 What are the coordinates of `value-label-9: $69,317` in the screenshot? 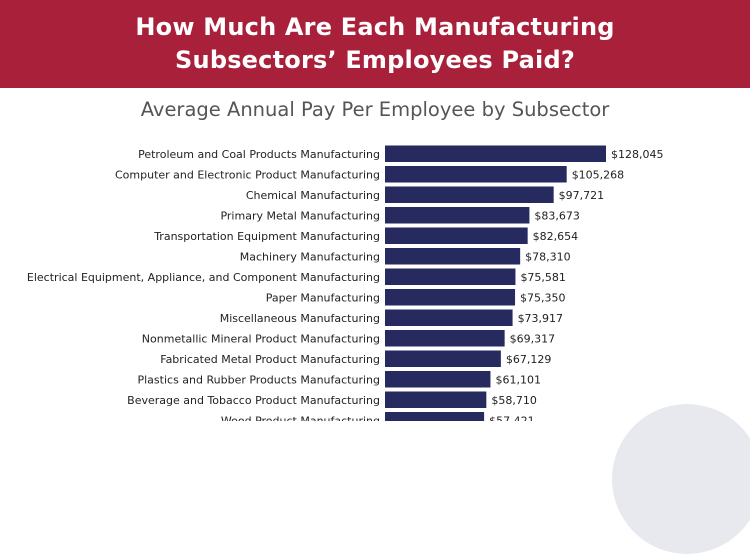 It's located at (533, 338).